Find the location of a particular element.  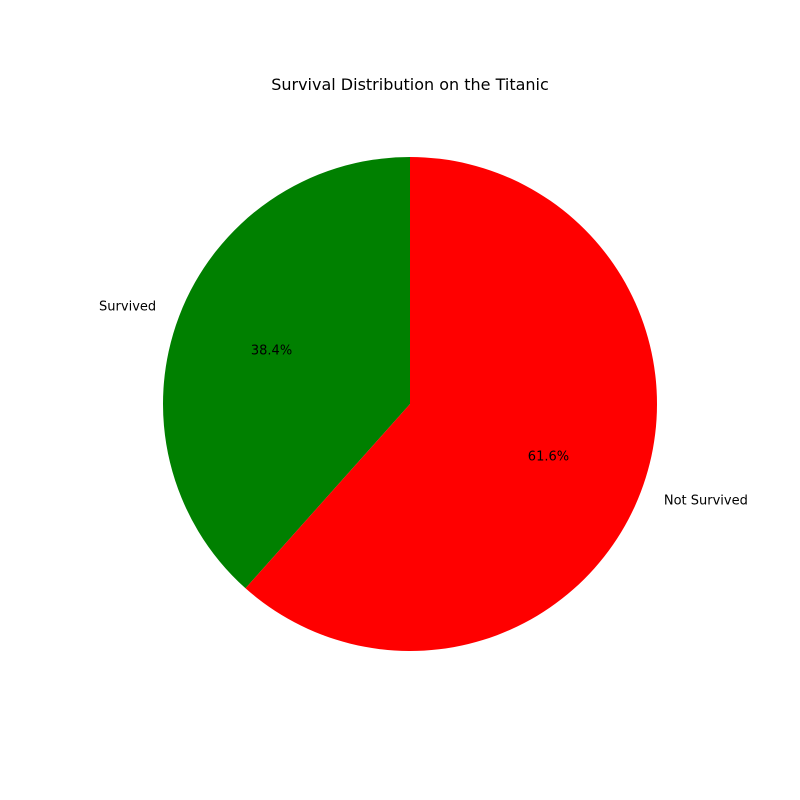

slice-label-not-survived: Not Survived is located at coordinates (706, 500).